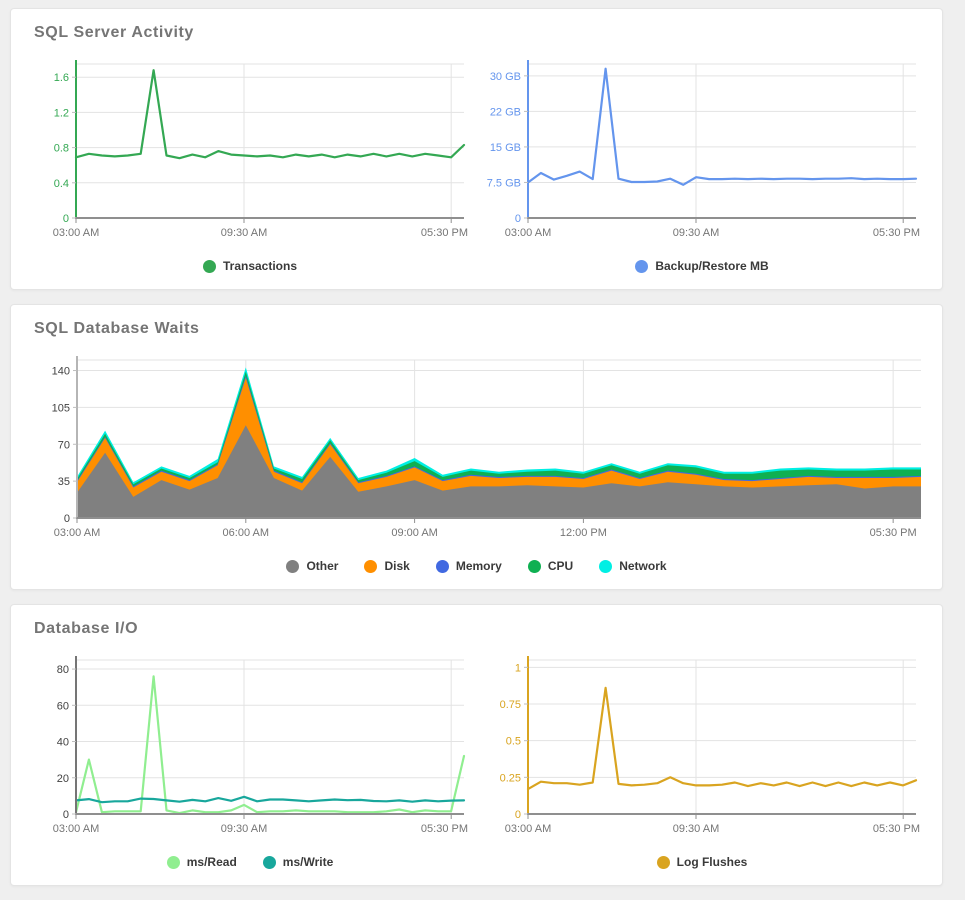  Describe the element at coordinates (61, 78) in the screenshot. I see `y-tick-label: 1.6` at that location.